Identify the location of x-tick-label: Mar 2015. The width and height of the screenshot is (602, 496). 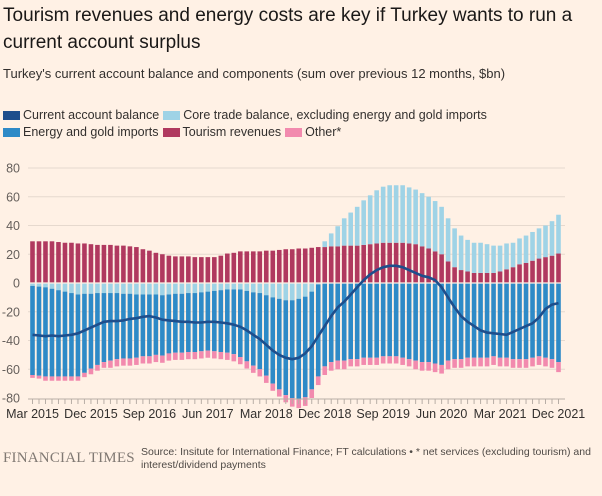
(32, 414).